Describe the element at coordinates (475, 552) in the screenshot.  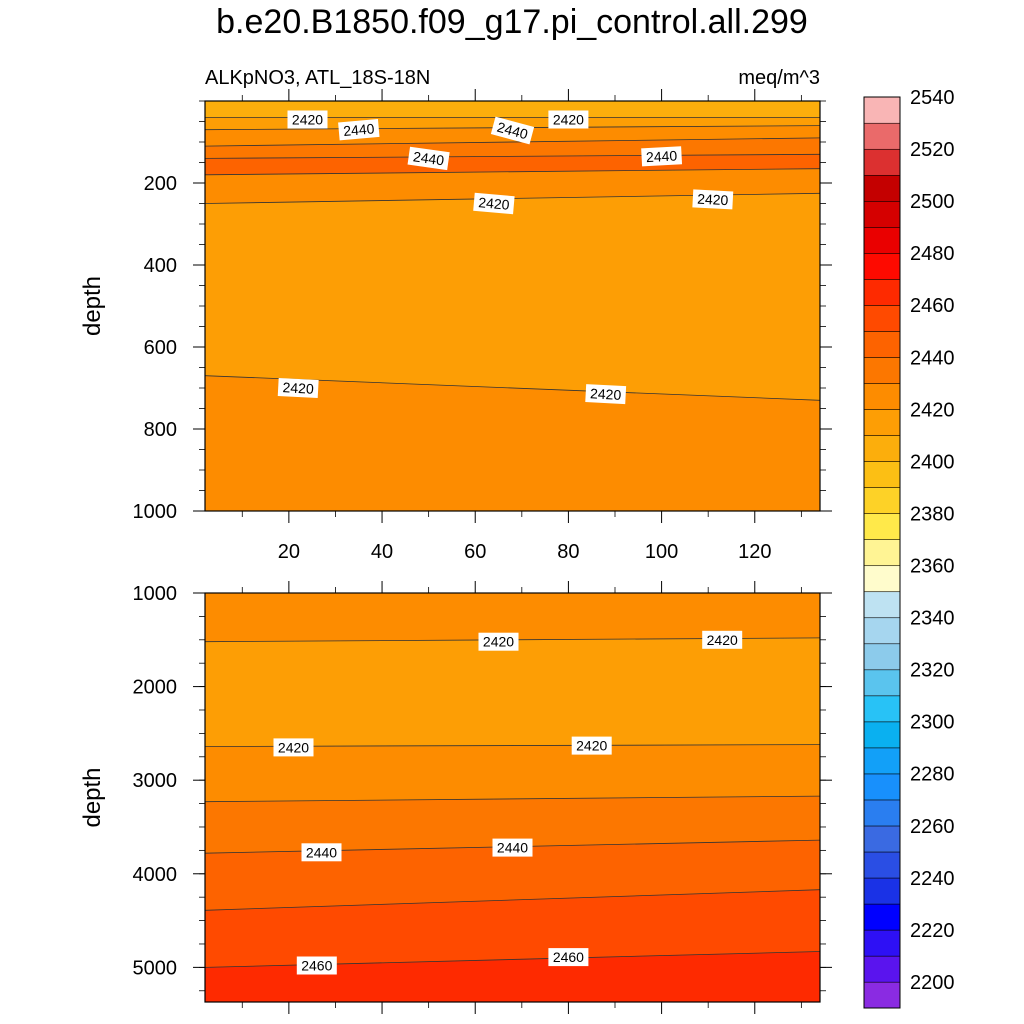
I see `x-tick-label: 60` at that location.